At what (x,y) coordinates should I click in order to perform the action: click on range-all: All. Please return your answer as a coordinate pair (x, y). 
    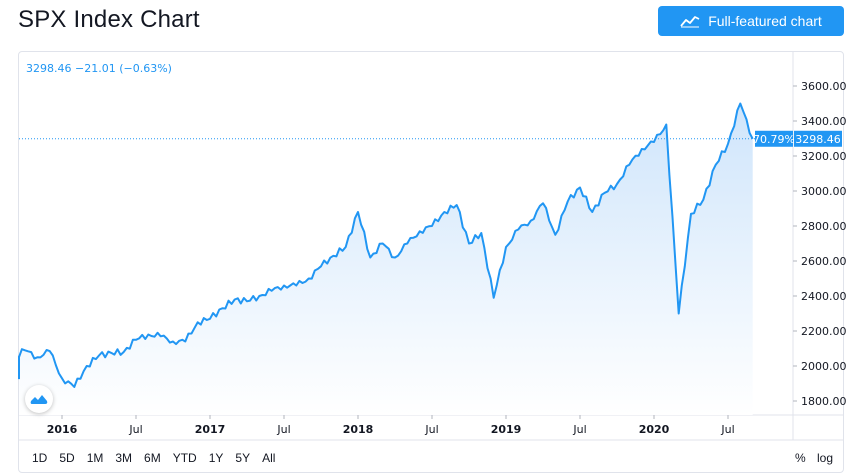
    Looking at the image, I should click on (269, 458).